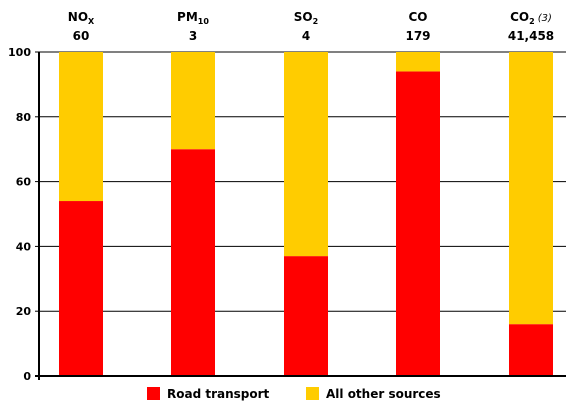  Describe the element at coordinates (312, 393) in the screenshot. I see `legend-swatch-other-sources` at that location.